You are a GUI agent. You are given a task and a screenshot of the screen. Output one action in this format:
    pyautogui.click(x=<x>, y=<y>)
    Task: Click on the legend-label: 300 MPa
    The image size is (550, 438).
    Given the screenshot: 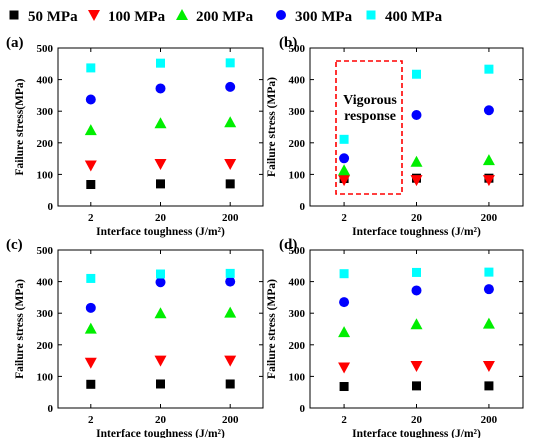 What is the action you would take?
    pyautogui.click(x=324, y=17)
    